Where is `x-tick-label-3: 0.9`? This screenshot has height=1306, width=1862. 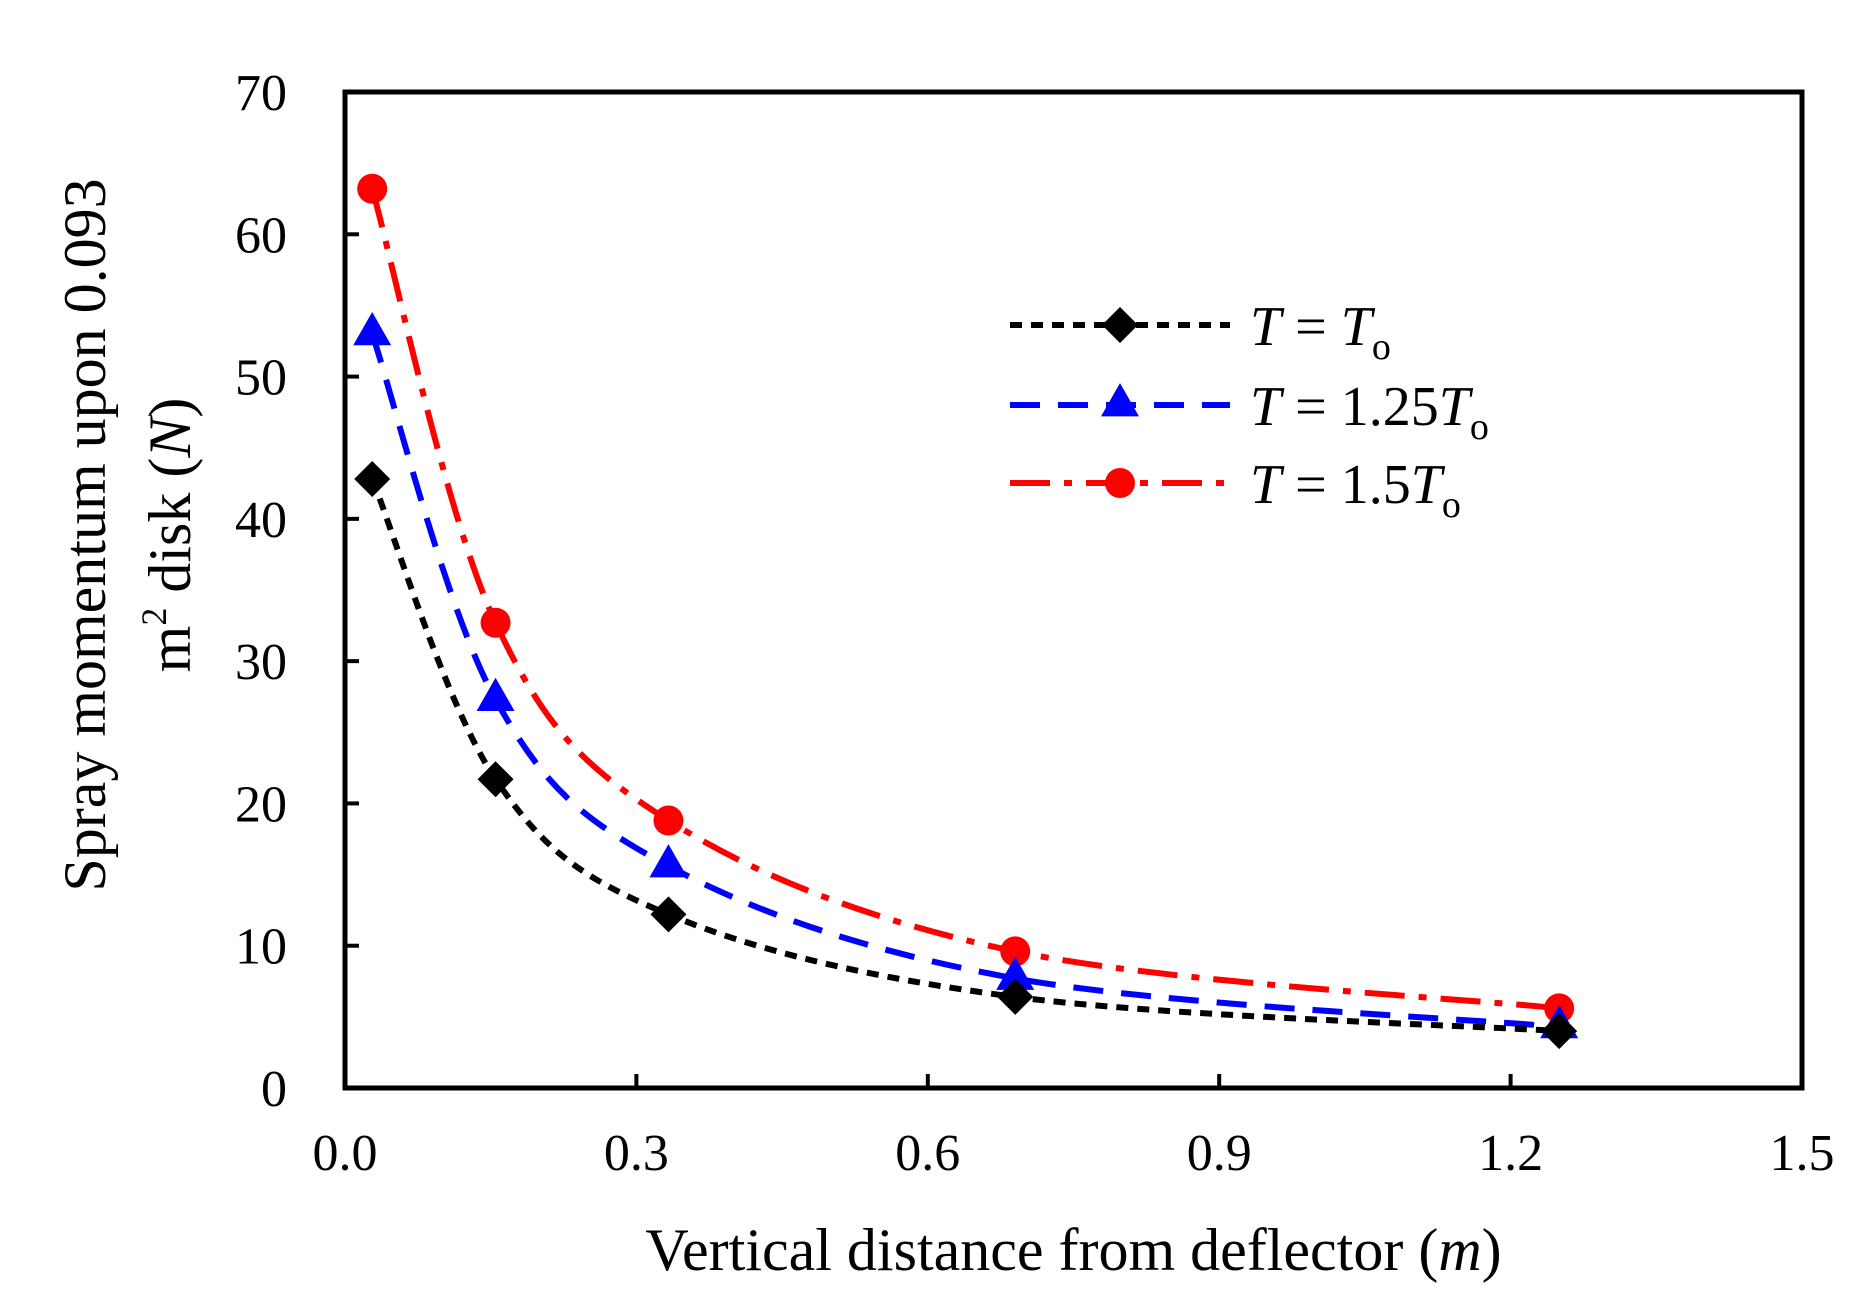
x-tick-label-3: 0.9 is located at coordinates (1219, 1153).